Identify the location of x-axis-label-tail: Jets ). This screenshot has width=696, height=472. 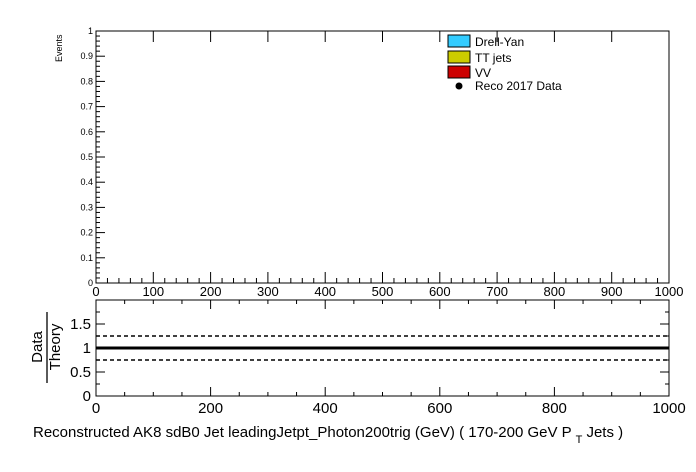
(604, 432).